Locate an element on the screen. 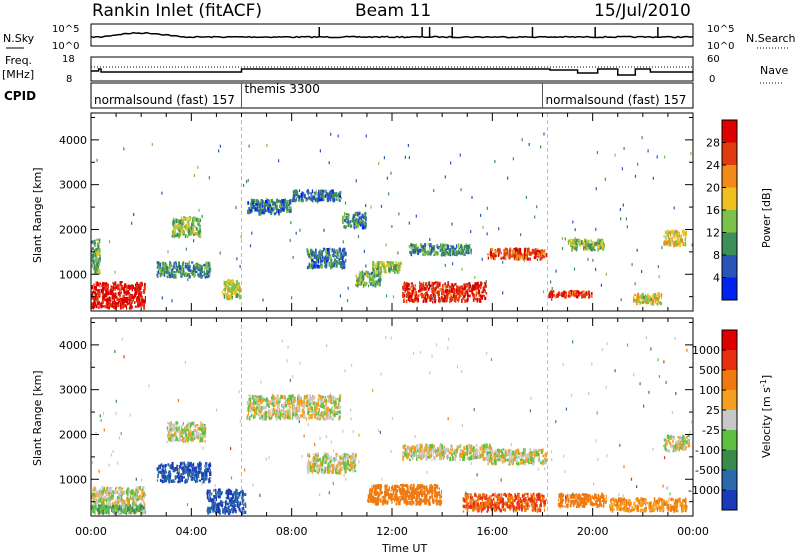 The height and width of the screenshot is (554, 800). power-scatter-region is located at coordinates (647, 299).